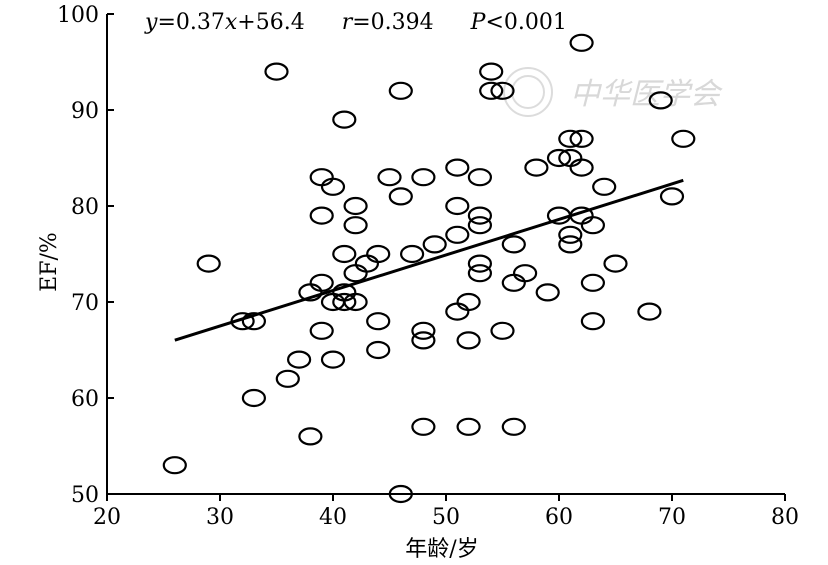  Describe the element at coordinates (85, 495) in the screenshot. I see `y-tick-label: 50` at that location.